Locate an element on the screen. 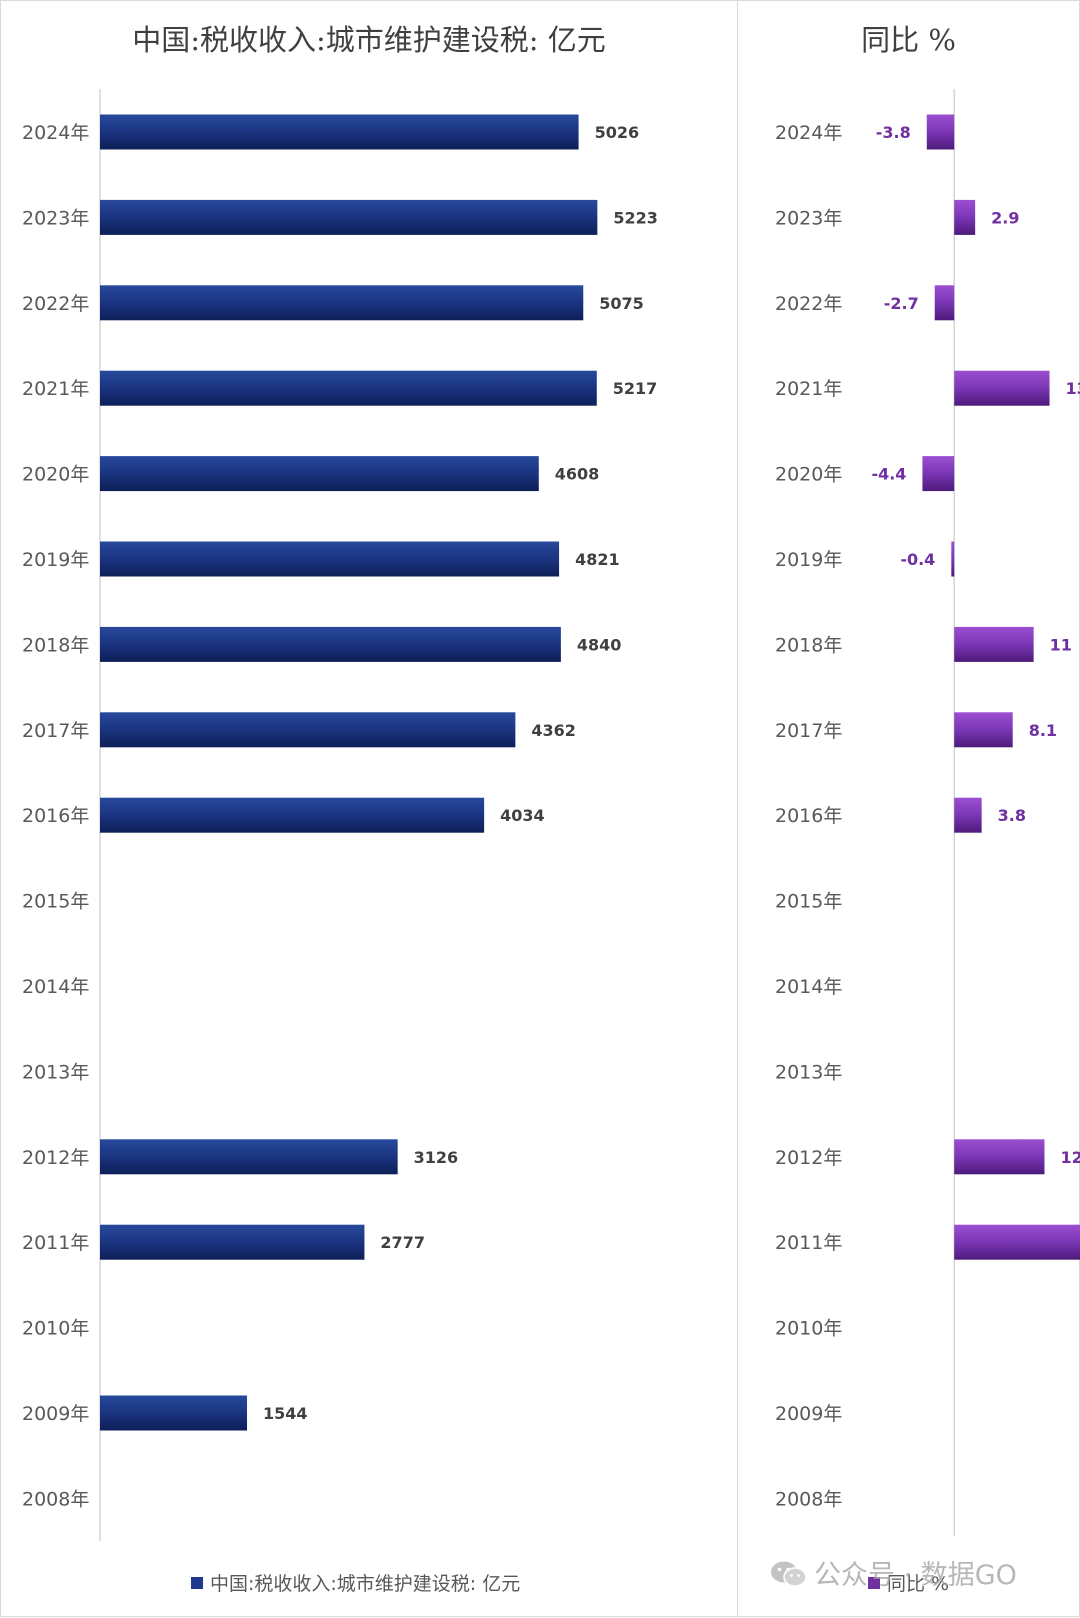 Image resolution: width=1080 pixels, height=1618 pixels. tax-revenue-category-label: 2011年 is located at coordinates (55, 1243).